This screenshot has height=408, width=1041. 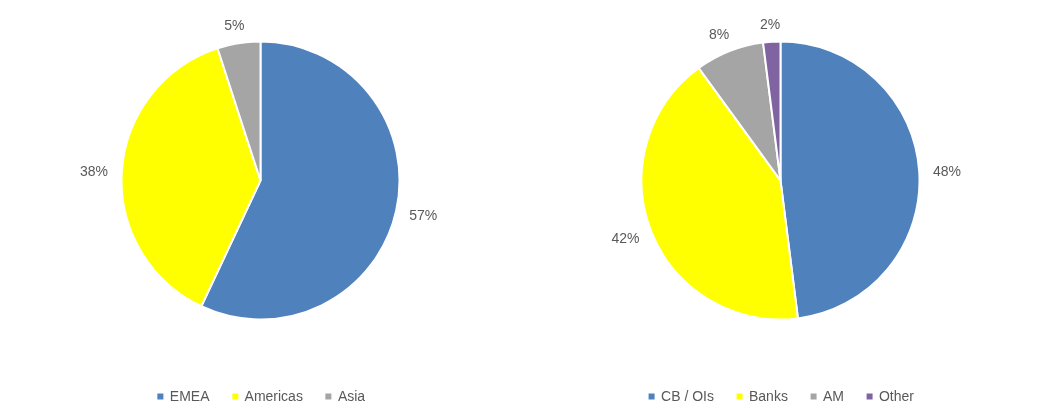 What do you see at coordinates (234, 25) in the screenshot?
I see `data-label: 5%` at bounding box center [234, 25].